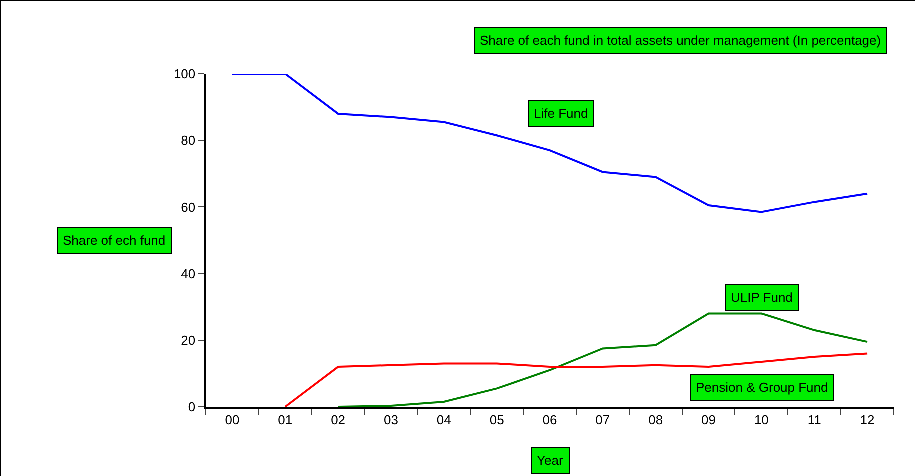  Describe the element at coordinates (603, 420) in the screenshot. I see `x-tick-label: 07` at that location.